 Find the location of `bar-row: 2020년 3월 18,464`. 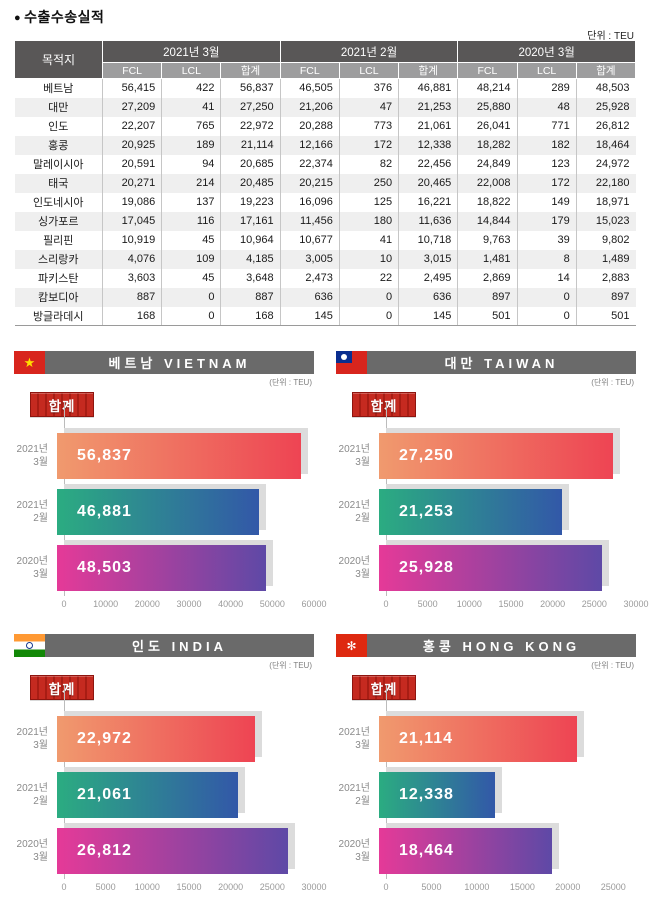

bar-row: 2020년 3월 18,464 is located at coordinates (486, 851).